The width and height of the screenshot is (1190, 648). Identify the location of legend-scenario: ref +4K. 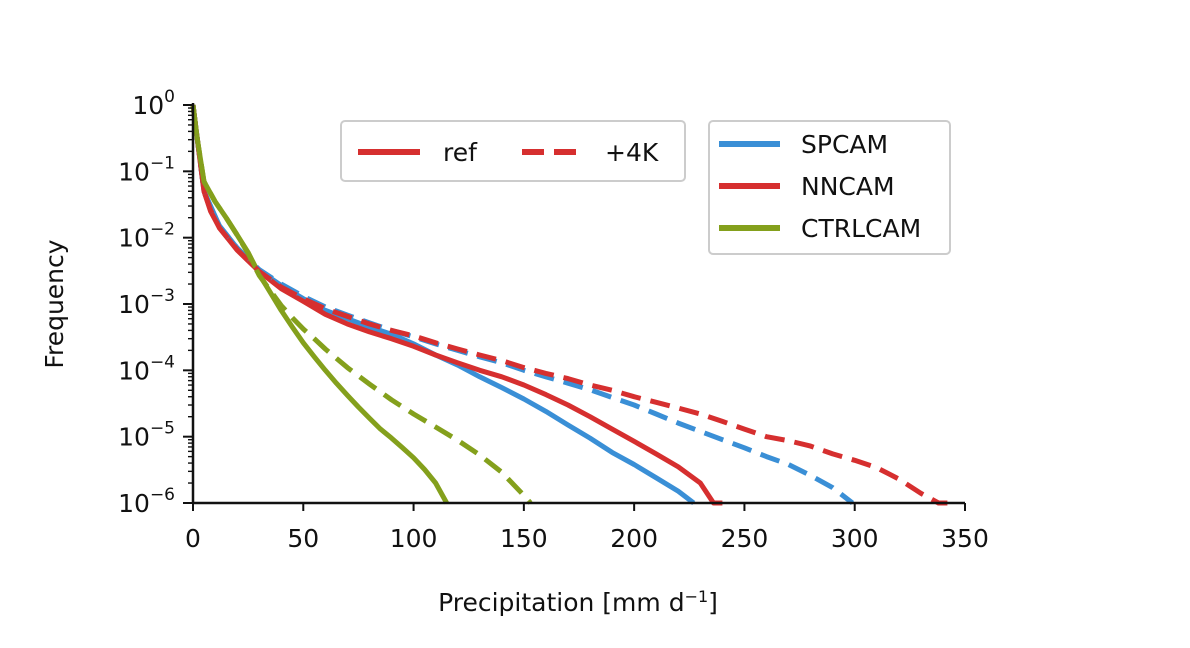
(513, 151).